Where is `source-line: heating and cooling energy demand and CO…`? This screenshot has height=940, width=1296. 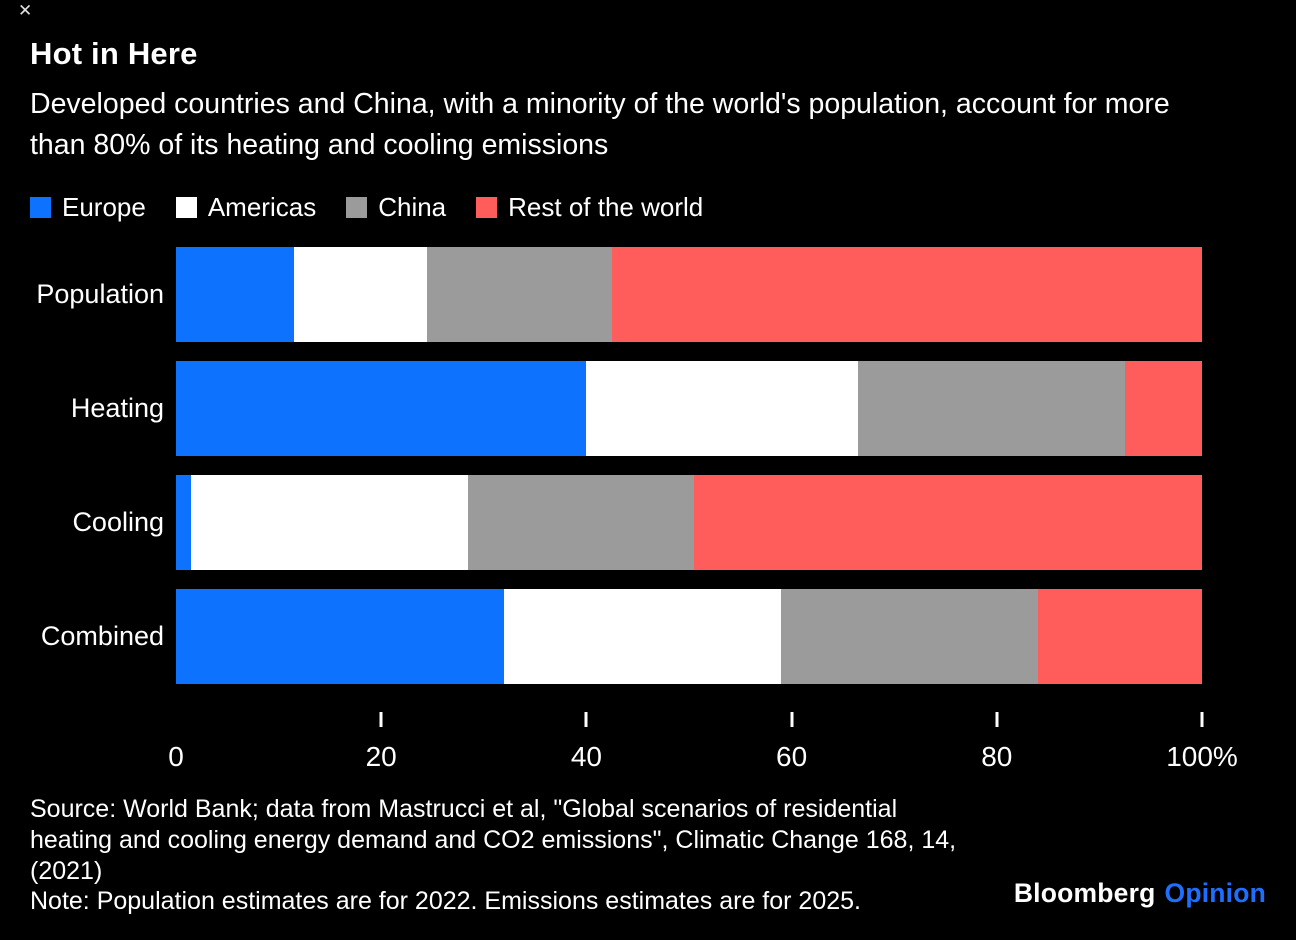
source-line: heating and cooling energy demand and CO… is located at coordinates (493, 839).